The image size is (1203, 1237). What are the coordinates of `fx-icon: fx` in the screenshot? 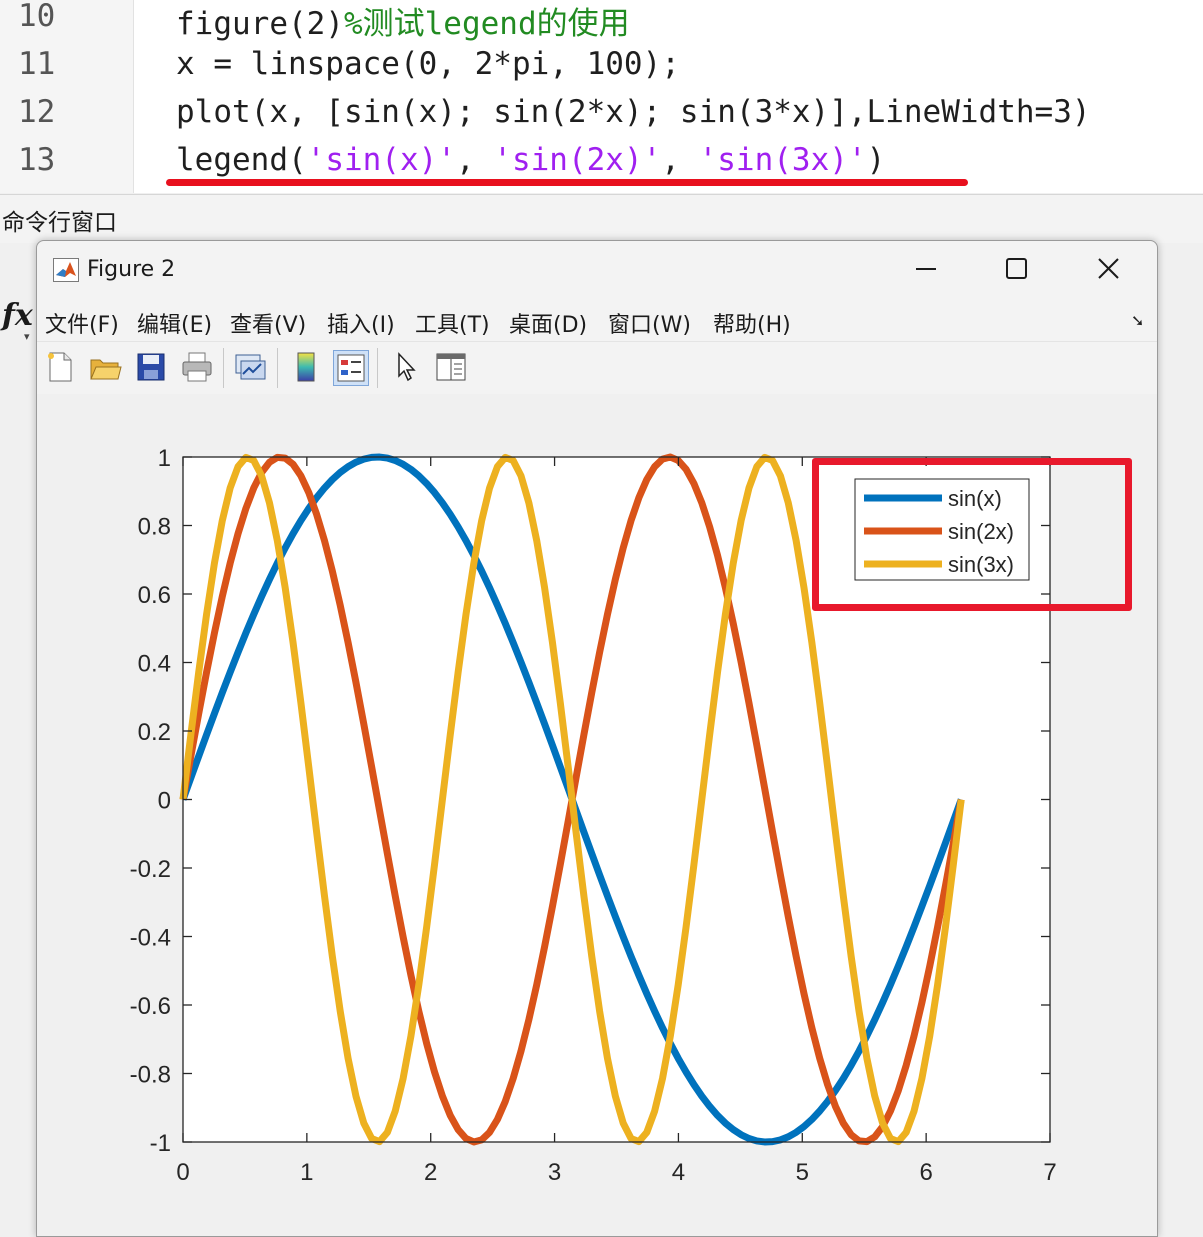 It's located at (17, 315).